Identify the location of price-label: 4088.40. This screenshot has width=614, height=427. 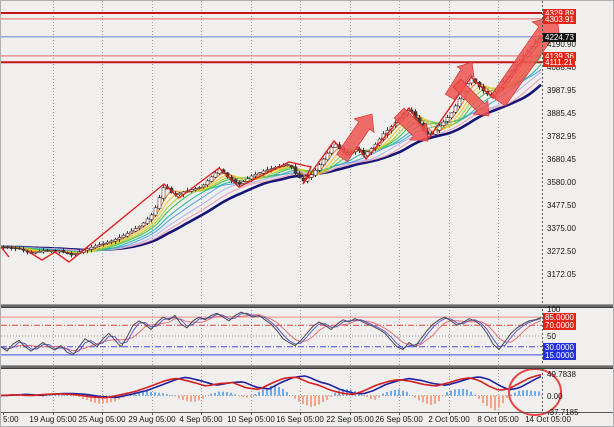
(561, 67).